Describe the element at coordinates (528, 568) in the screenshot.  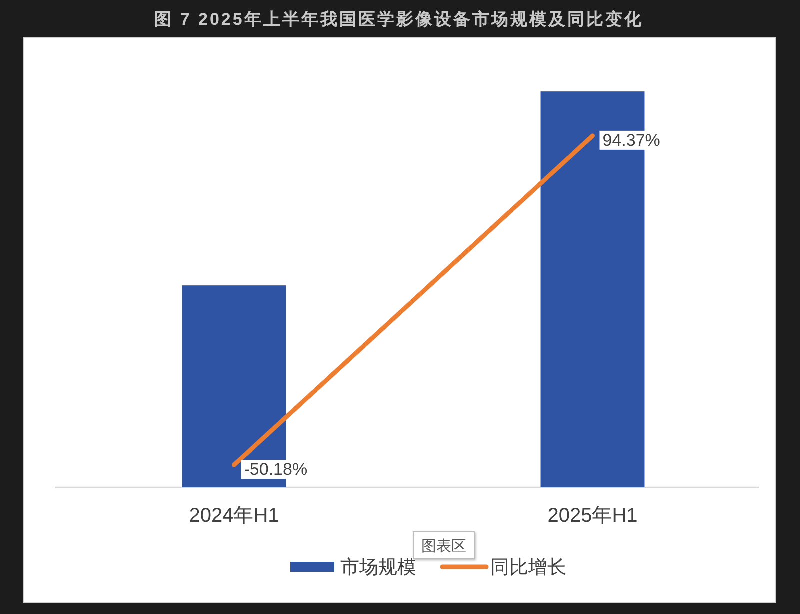
I see `legend-label: 同比增长` at that location.